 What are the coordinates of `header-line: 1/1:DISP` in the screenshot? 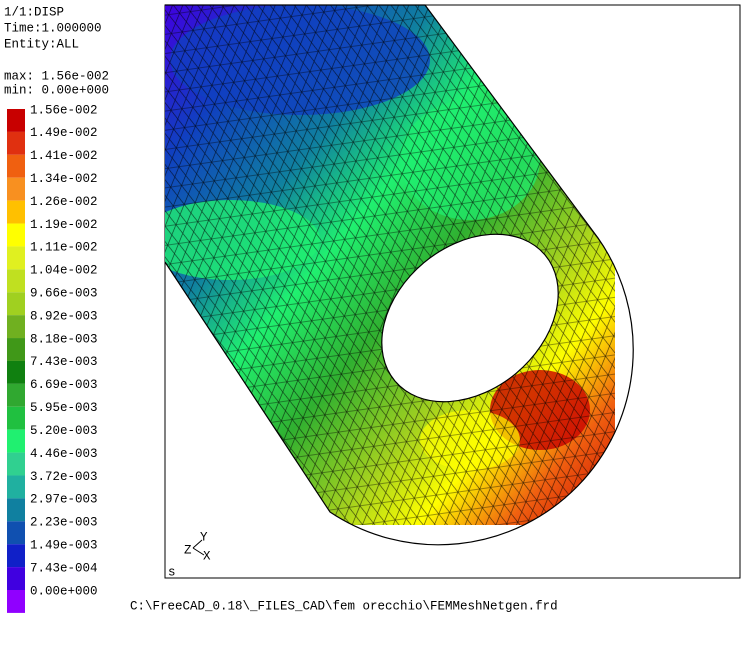 It's located at (34, 12).